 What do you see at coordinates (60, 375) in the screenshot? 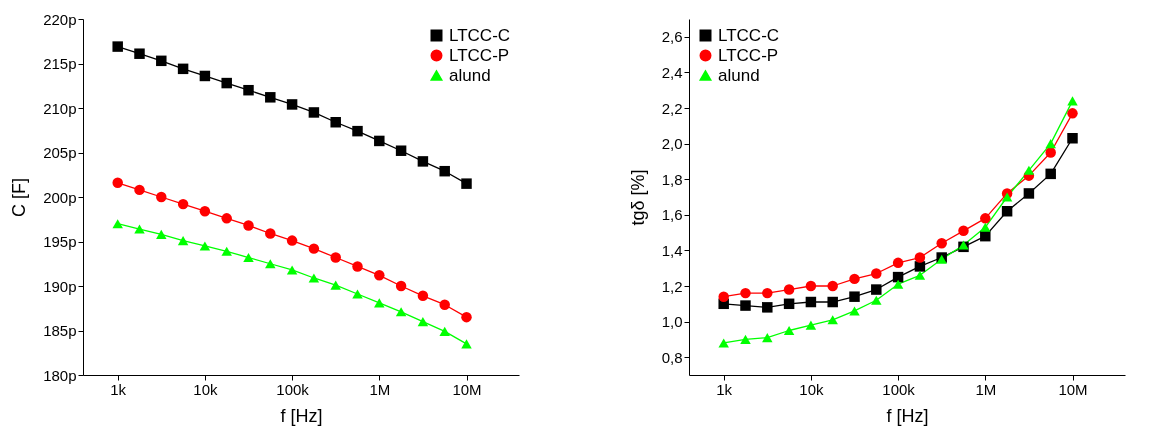
I see `y-tick-label: 180p` at bounding box center [60, 375].